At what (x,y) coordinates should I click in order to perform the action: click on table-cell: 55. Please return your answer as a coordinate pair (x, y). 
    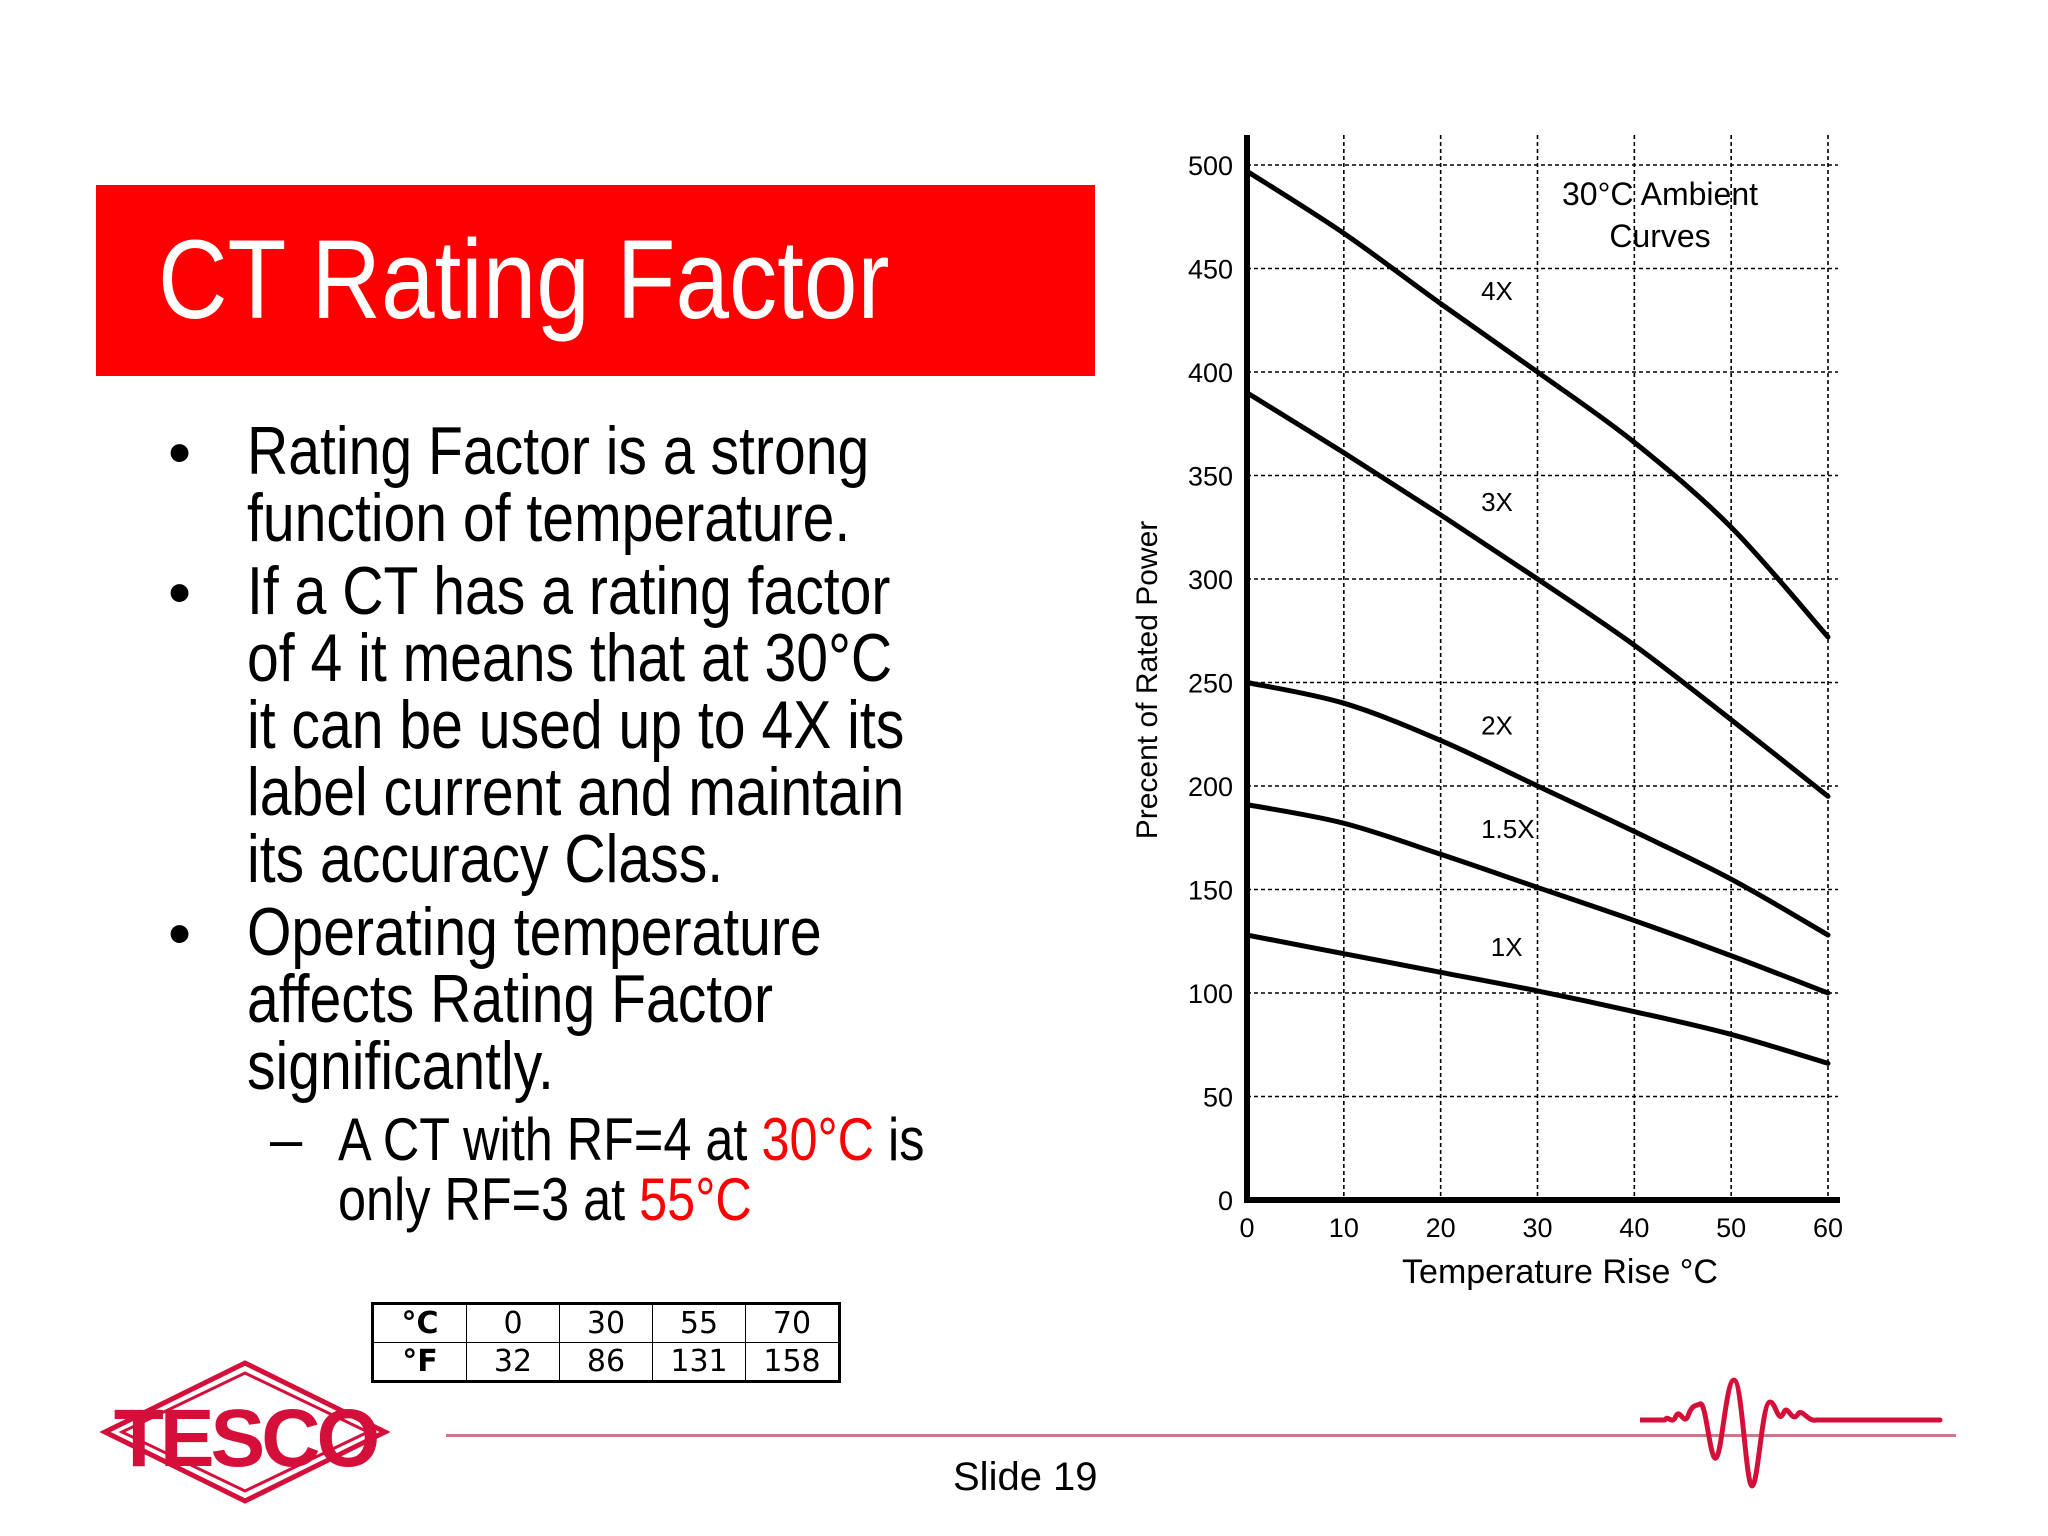
    Looking at the image, I should click on (699, 1323).